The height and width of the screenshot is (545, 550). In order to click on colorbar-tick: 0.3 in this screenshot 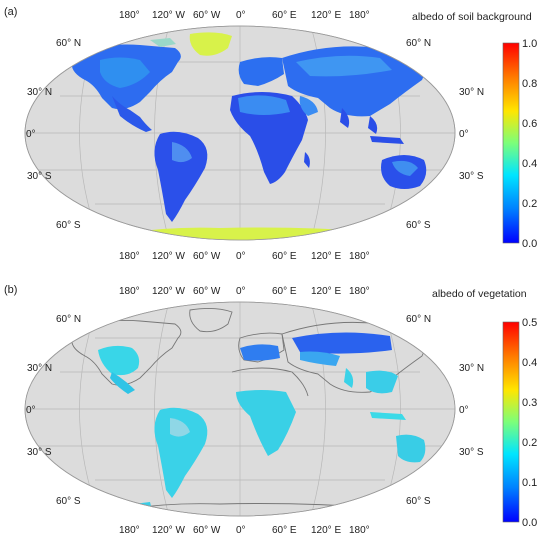, I will do `click(529, 403)`.